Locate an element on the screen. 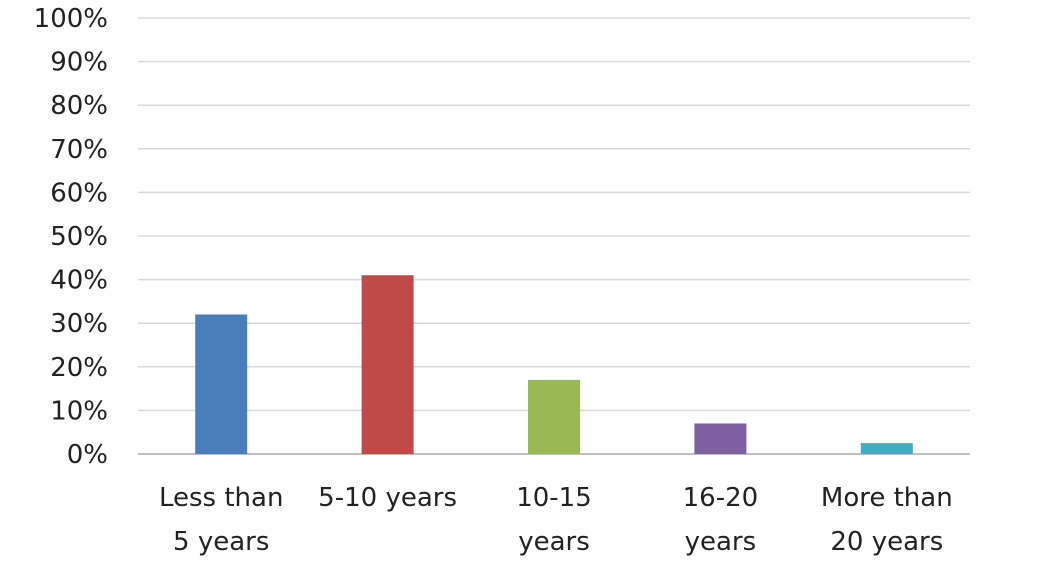 The image size is (1038, 581). y-tick-label: 0% is located at coordinates (87, 455).